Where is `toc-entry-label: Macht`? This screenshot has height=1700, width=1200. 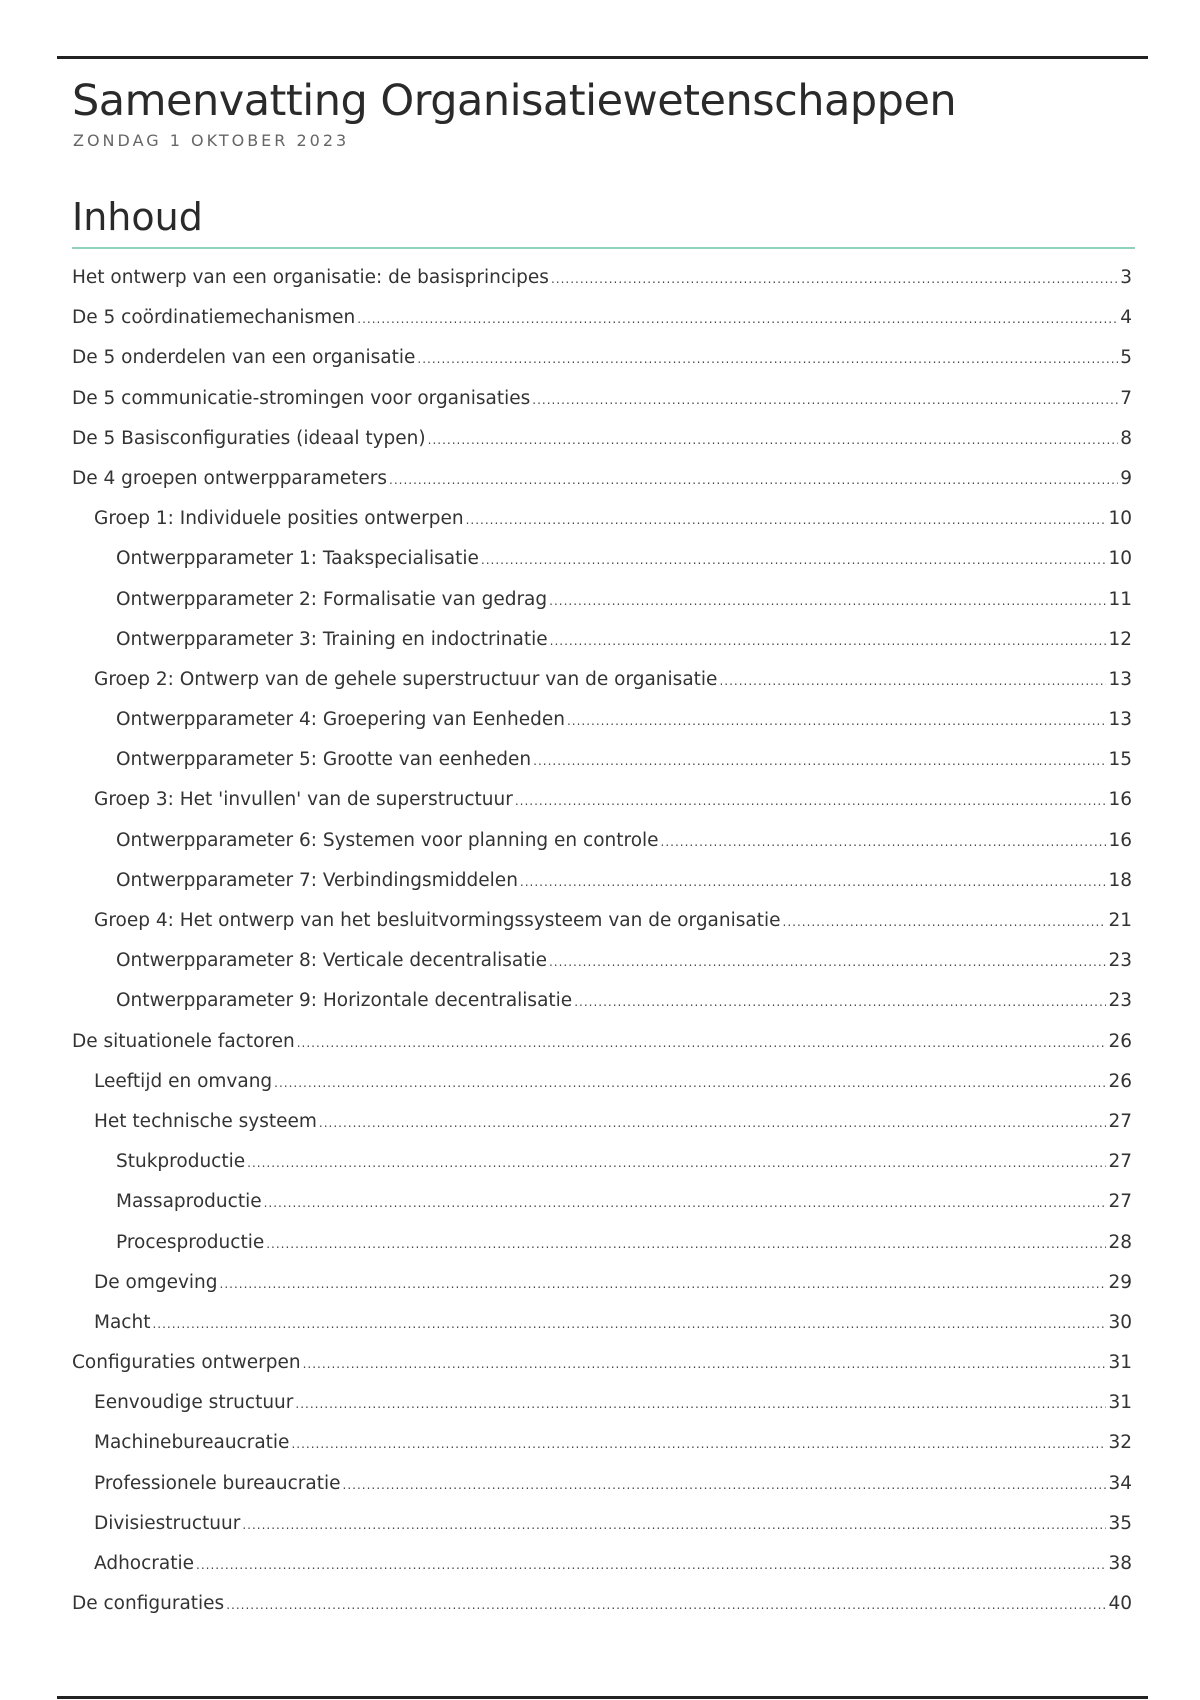
toc-entry-label: Macht is located at coordinates (122, 1322).